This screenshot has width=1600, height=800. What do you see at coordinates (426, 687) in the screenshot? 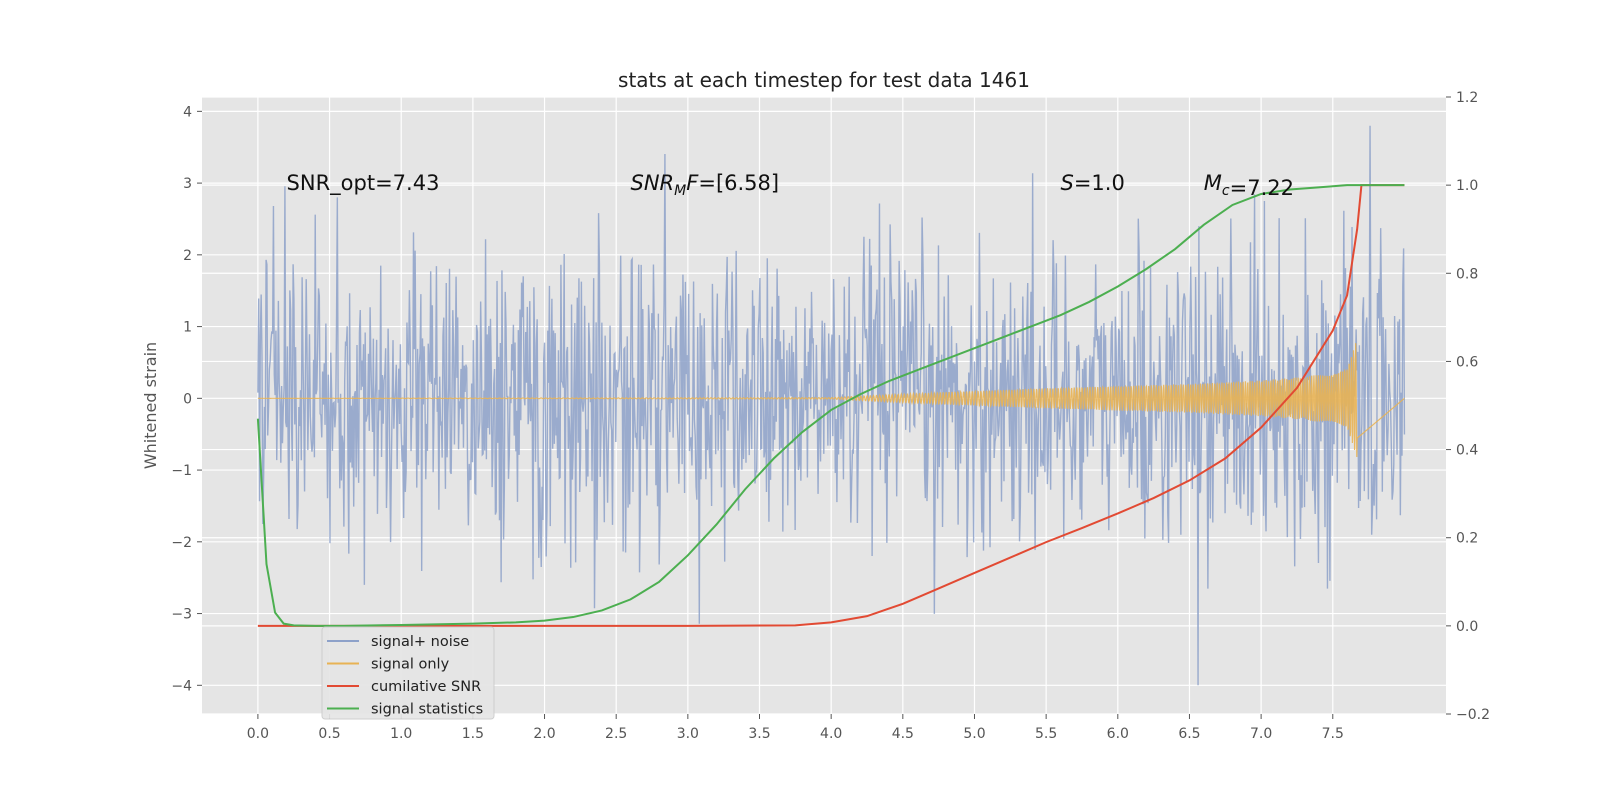
I see `legend-label-2: cumilative SNR` at bounding box center [426, 687].